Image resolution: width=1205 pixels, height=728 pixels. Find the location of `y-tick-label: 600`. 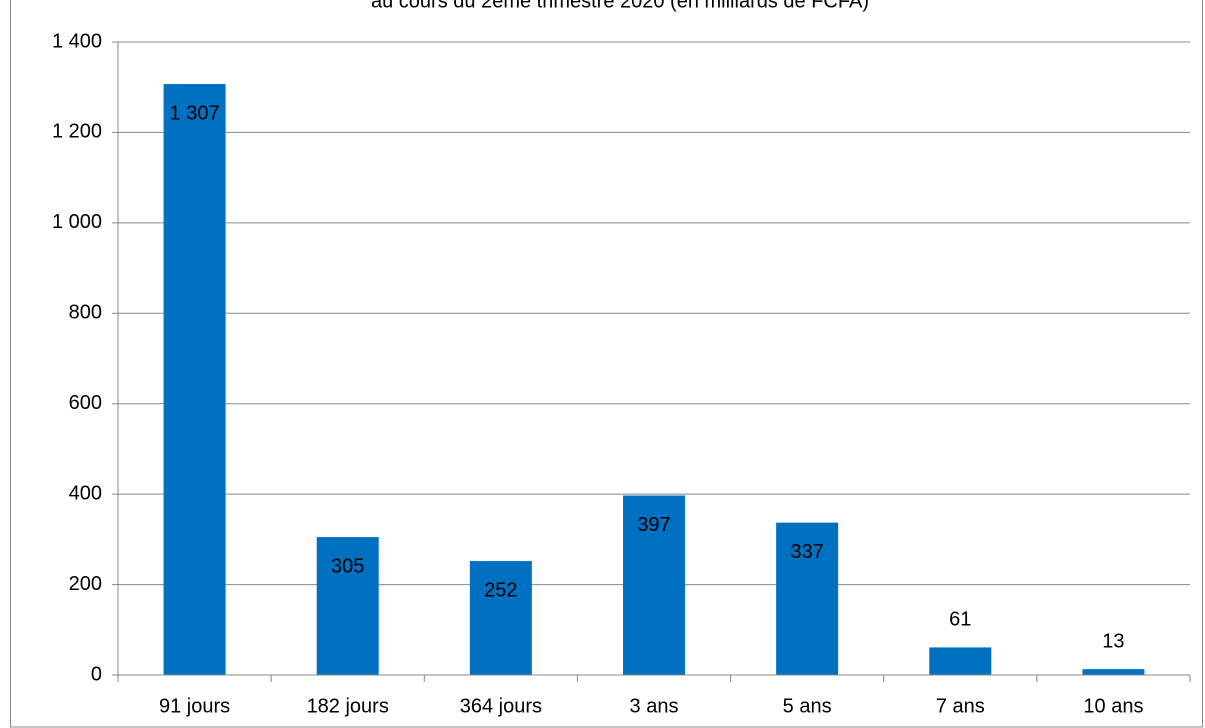

y-tick-label: 600 is located at coordinates (85, 403).